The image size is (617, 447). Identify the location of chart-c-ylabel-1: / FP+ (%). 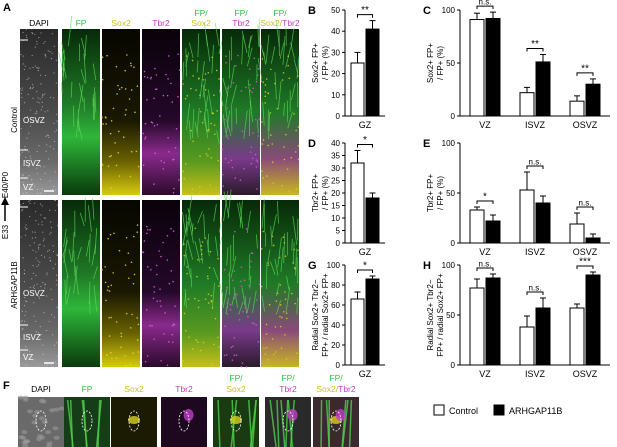
(440, 63).